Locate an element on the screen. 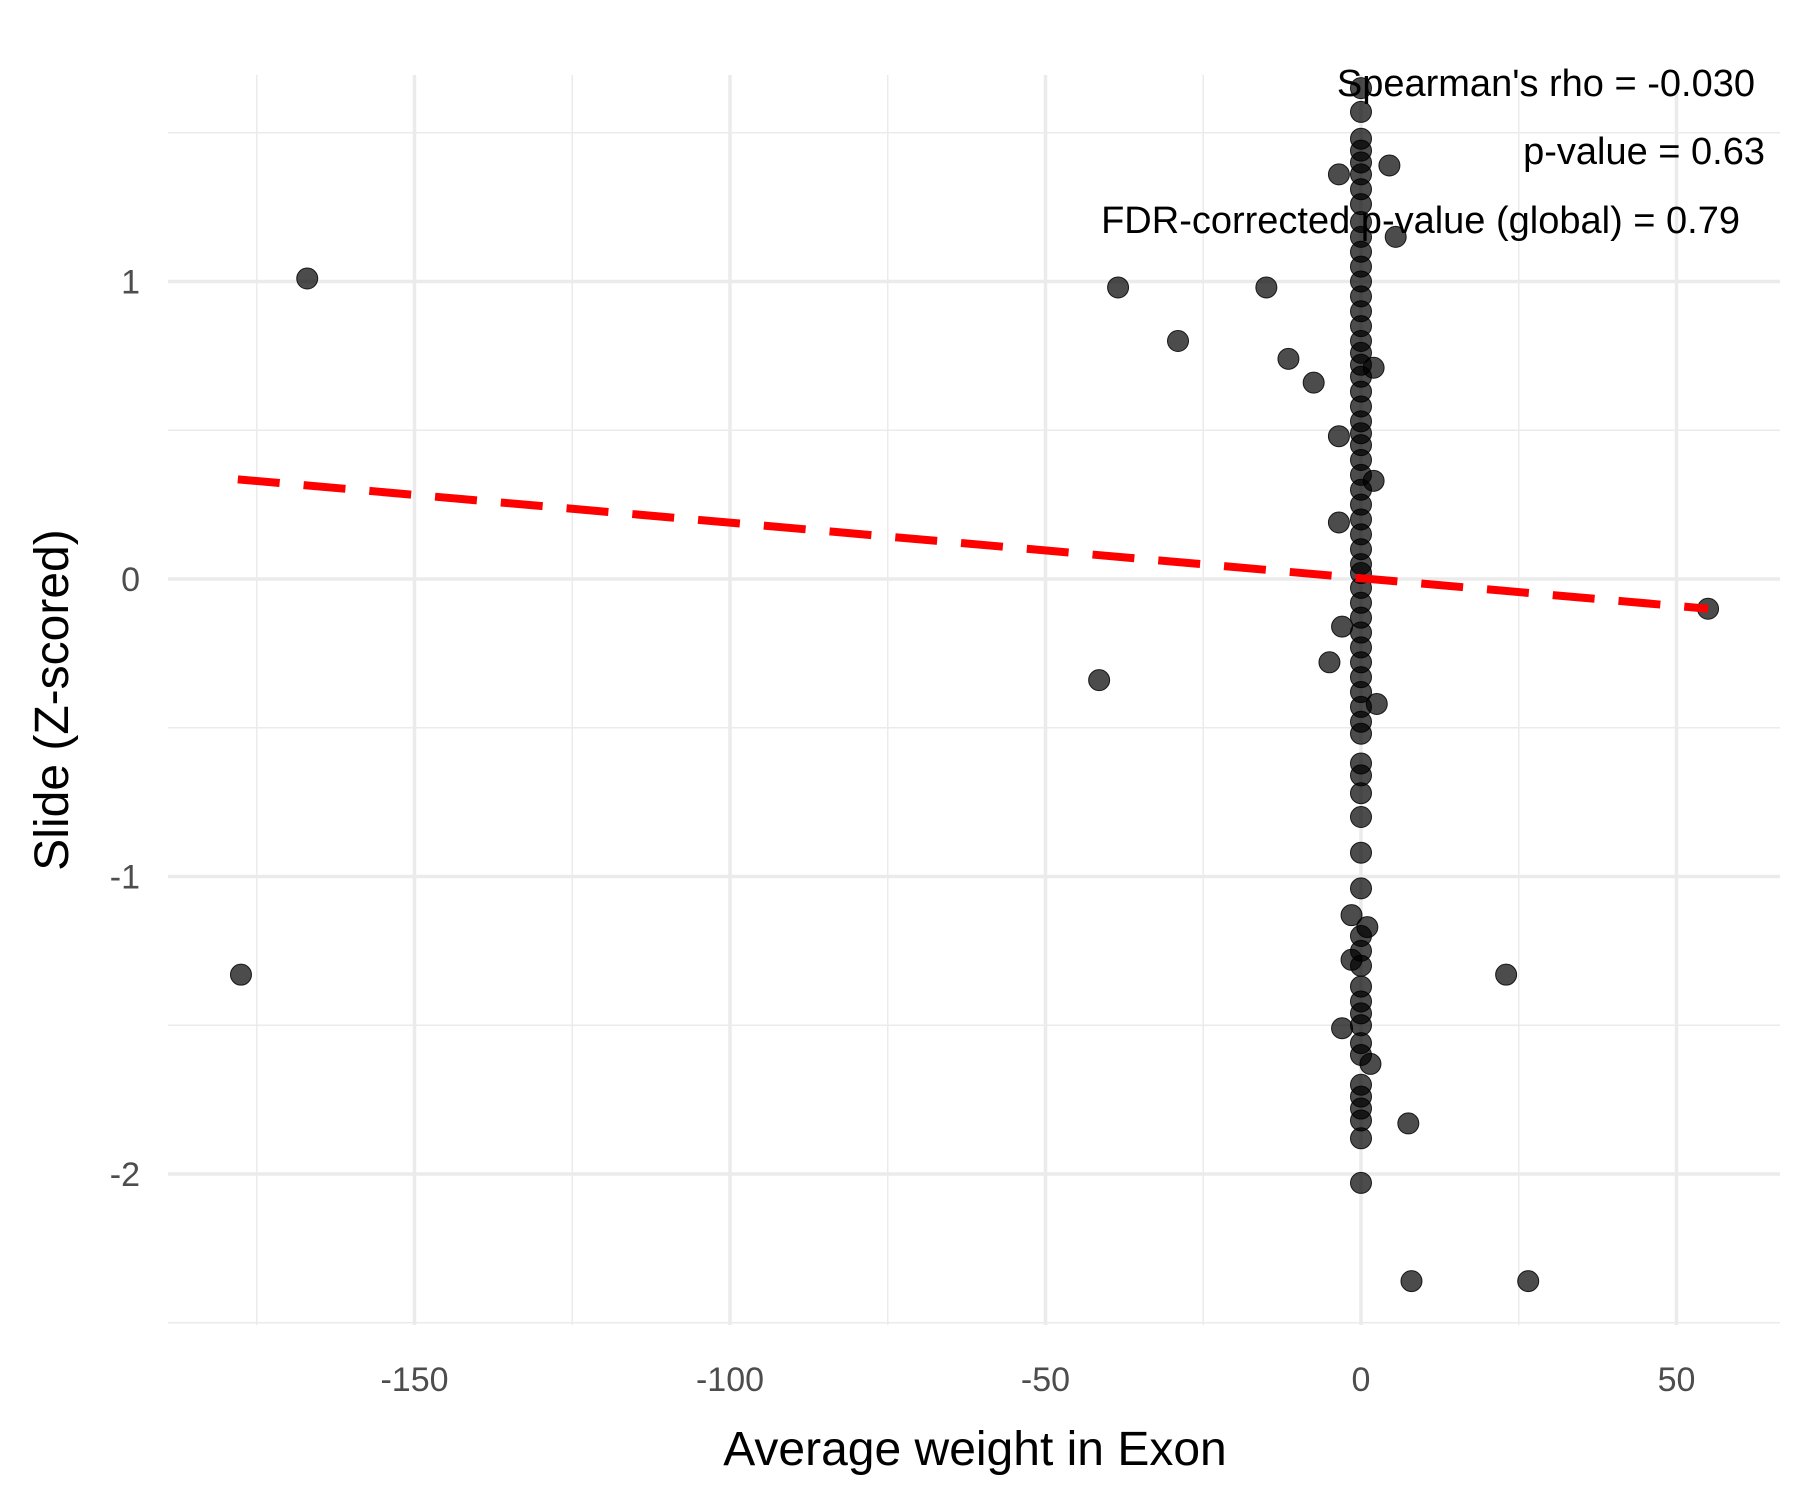 The height and width of the screenshot is (1500, 1800). trend-line-group is located at coordinates (973, 544).